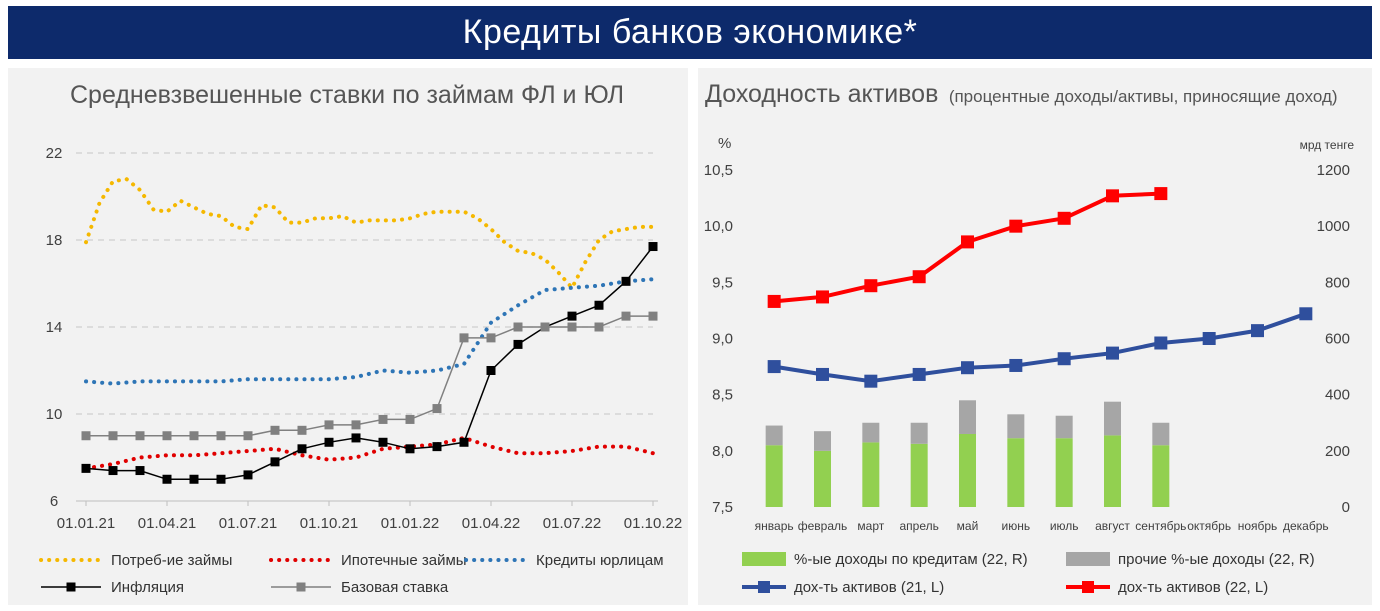  I want to click on legend-swatch, so click(1088, 559).